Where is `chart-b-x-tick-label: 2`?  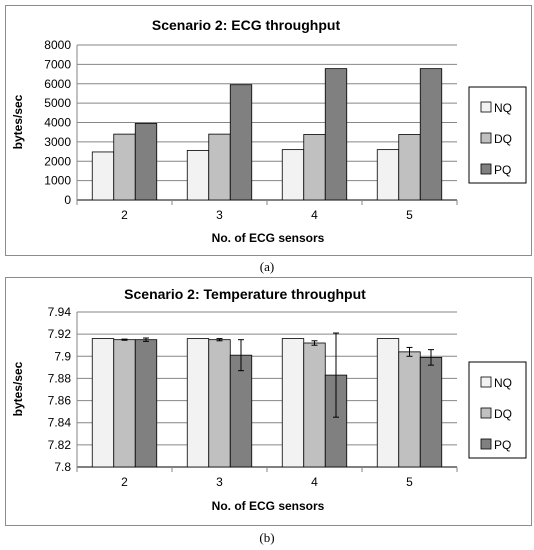
chart-b-x-tick-label: 2 is located at coordinates (124, 482).